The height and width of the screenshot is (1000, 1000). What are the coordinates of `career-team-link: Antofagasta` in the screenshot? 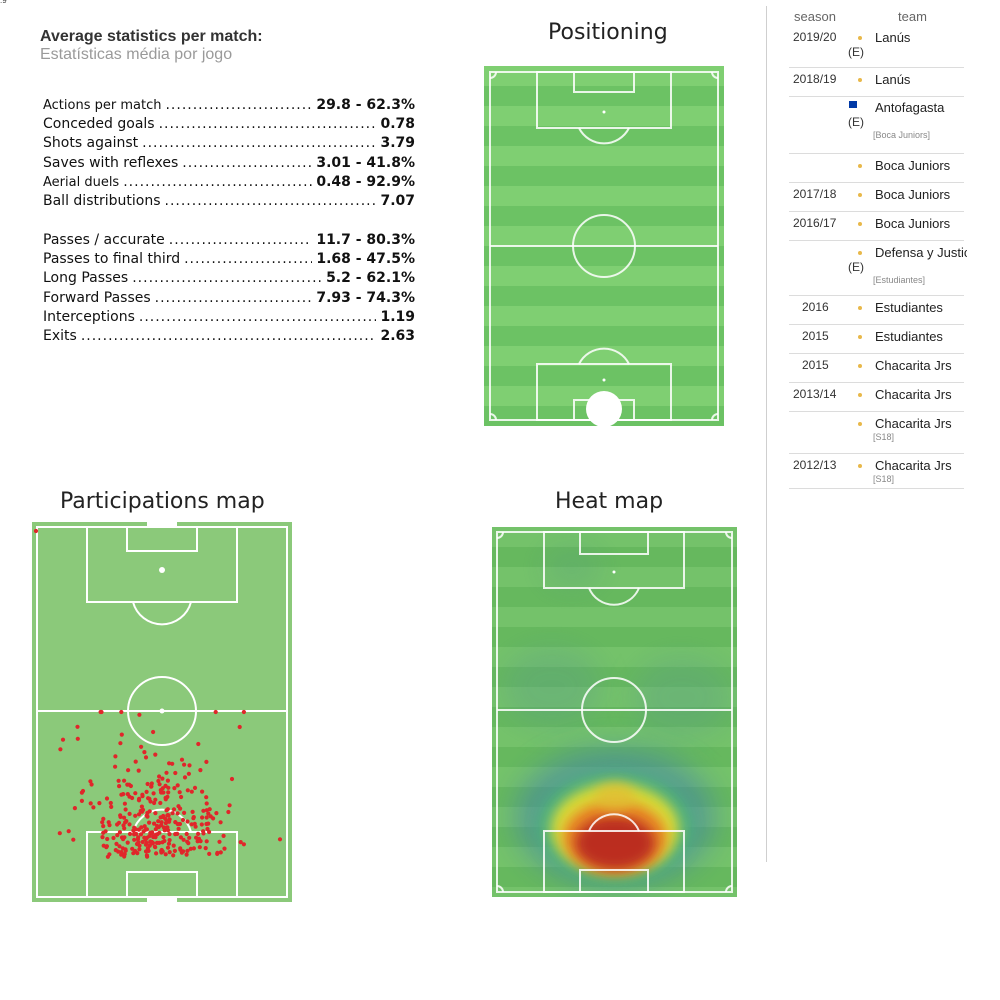 It's located at (910, 107).